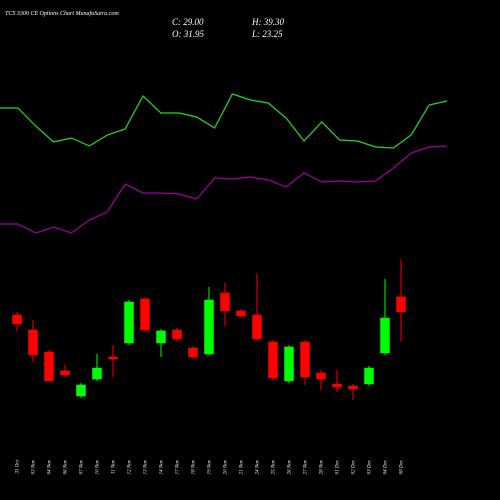 This screenshot has height=500, width=500. Describe the element at coordinates (194, 466) in the screenshot. I see `x-tick-label: 18 Nov` at that location.